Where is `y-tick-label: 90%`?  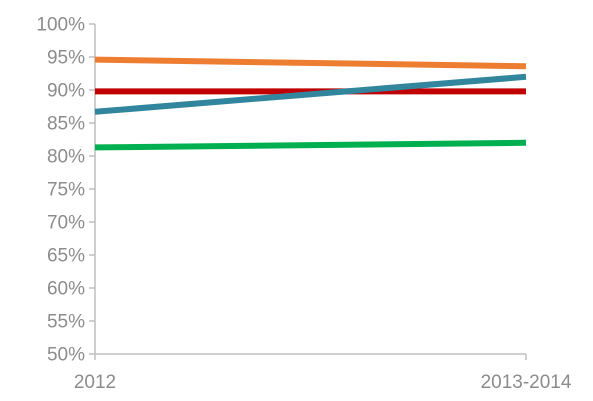
y-tick-label: 90% is located at coordinates (66, 91).